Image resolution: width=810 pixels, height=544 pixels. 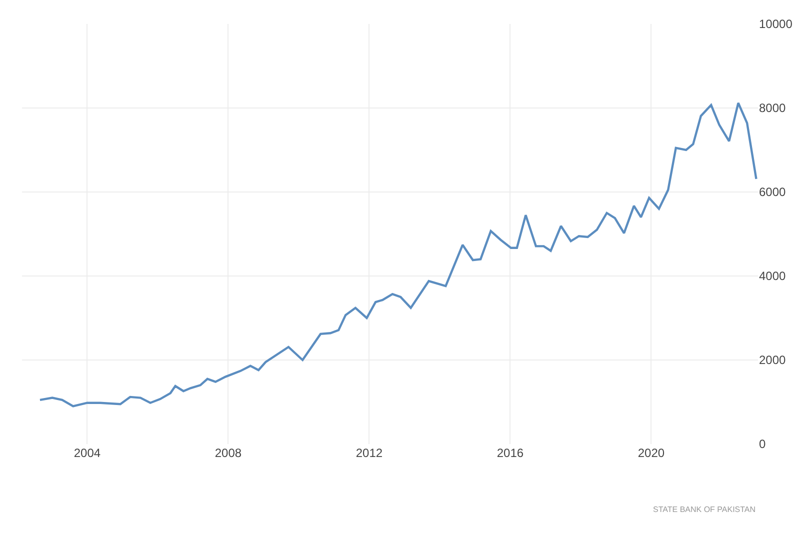 What do you see at coordinates (772, 360) in the screenshot?
I see `y-tick-label: 2000` at bounding box center [772, 360].